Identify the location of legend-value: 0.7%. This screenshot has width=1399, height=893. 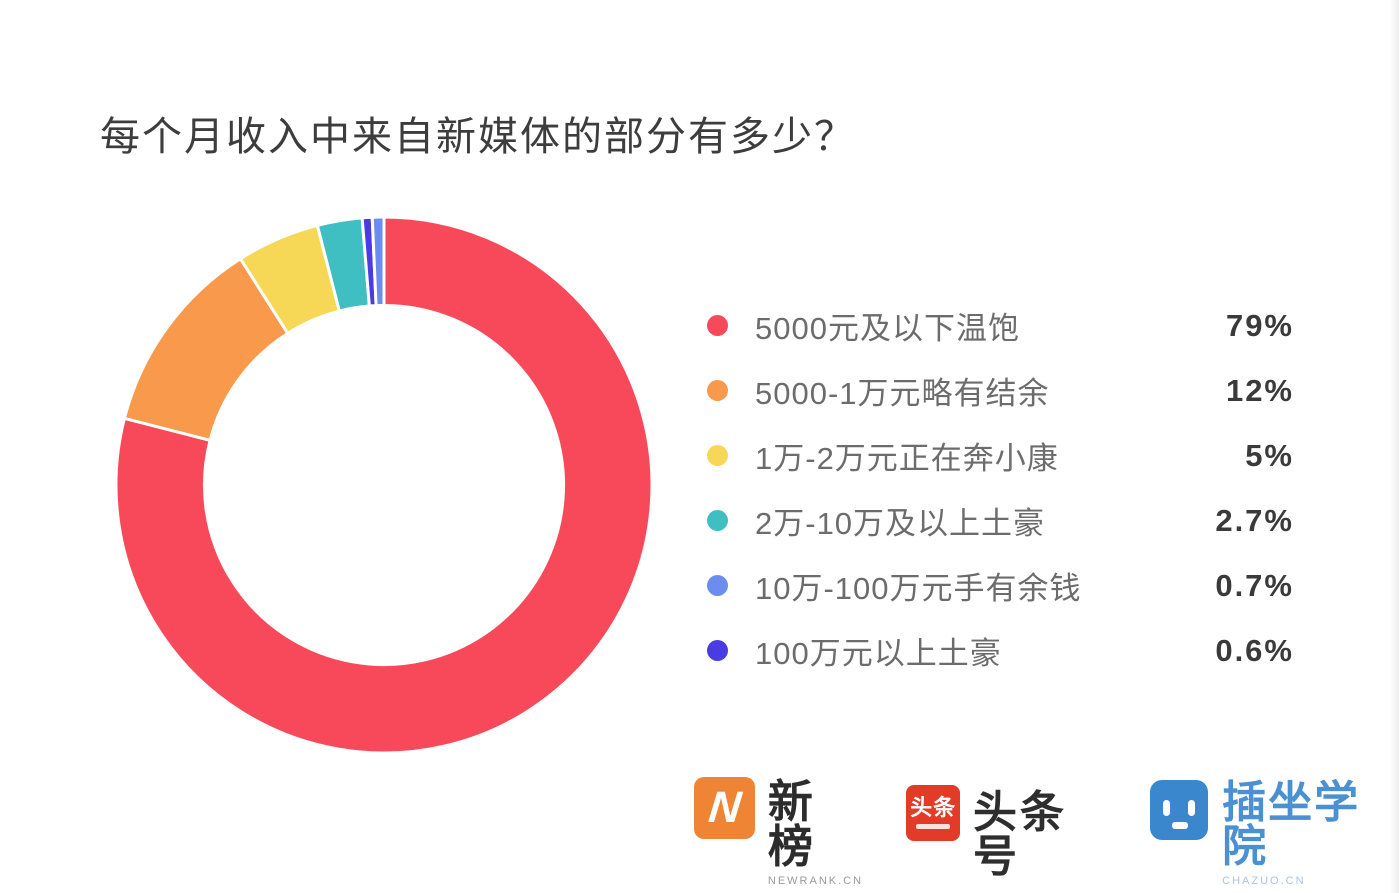
(1254, 585).